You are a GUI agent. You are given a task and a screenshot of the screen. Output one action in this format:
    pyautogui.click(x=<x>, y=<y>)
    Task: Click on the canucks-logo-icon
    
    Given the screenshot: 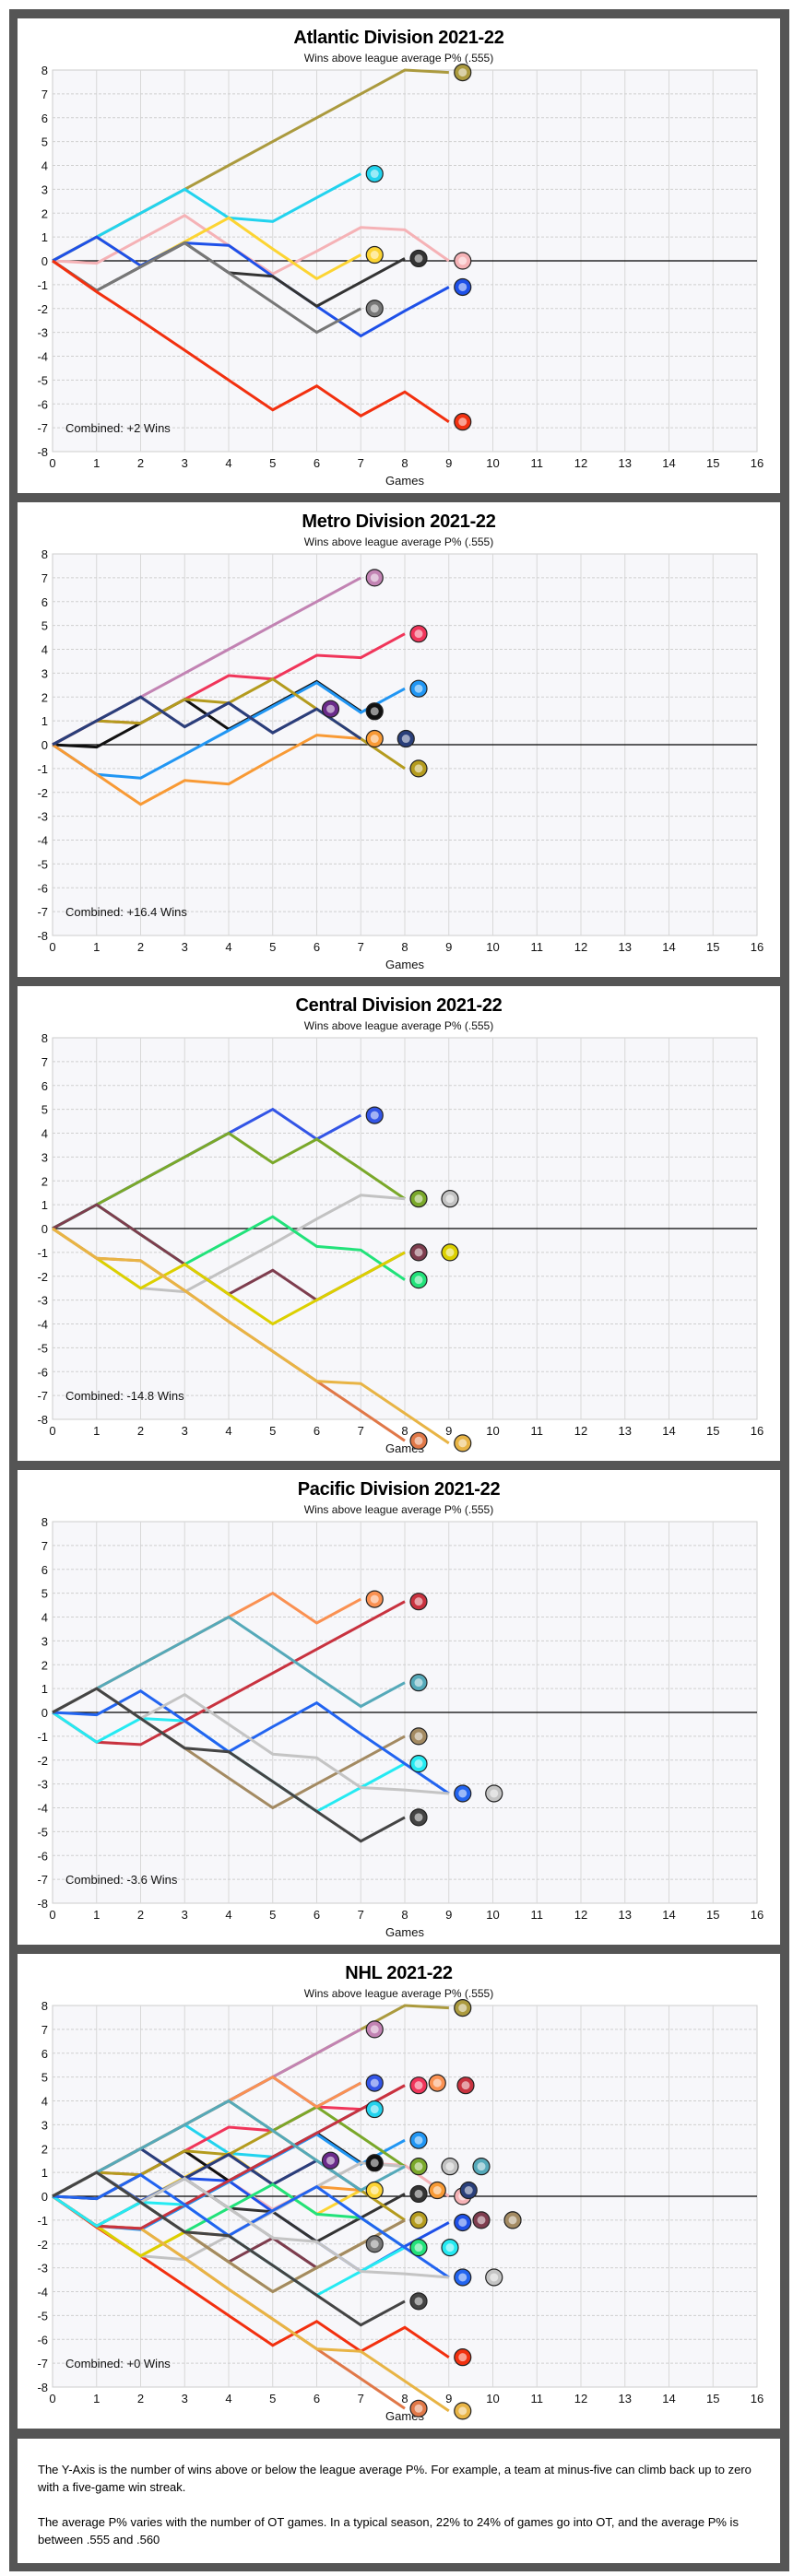 What is the action you would take?
    pyautogui.click(x=463, y=1793)
    